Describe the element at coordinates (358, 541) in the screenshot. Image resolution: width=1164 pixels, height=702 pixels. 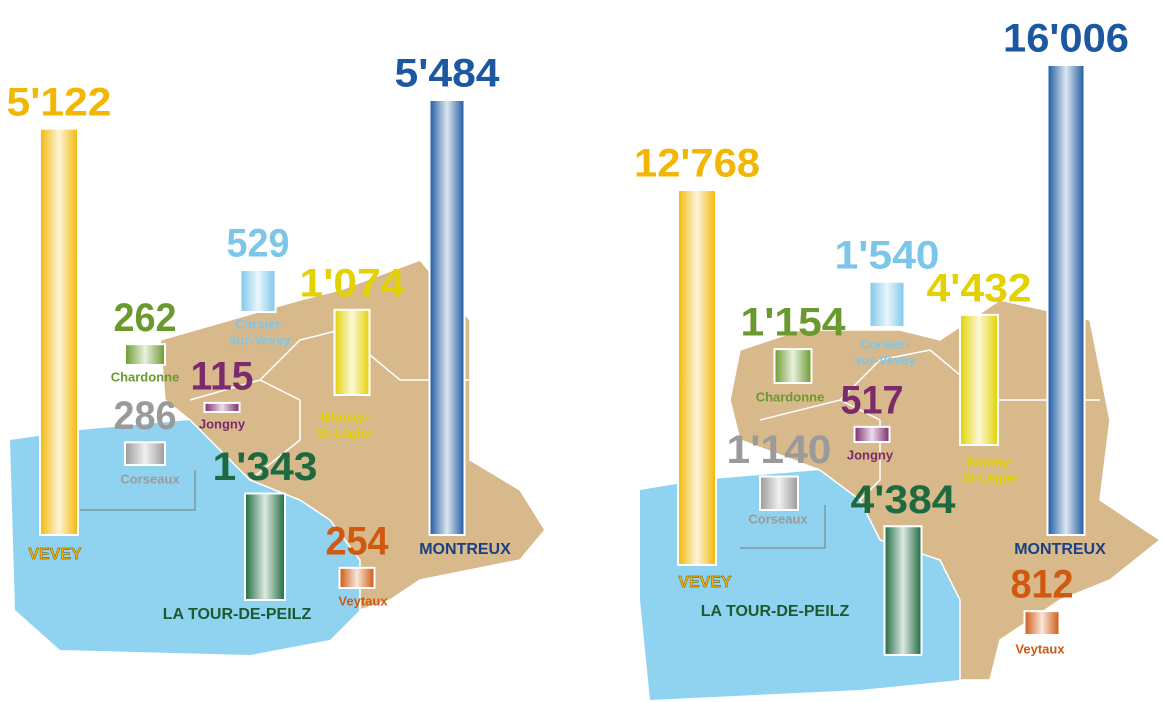
I see `value-label: 254` at that location.